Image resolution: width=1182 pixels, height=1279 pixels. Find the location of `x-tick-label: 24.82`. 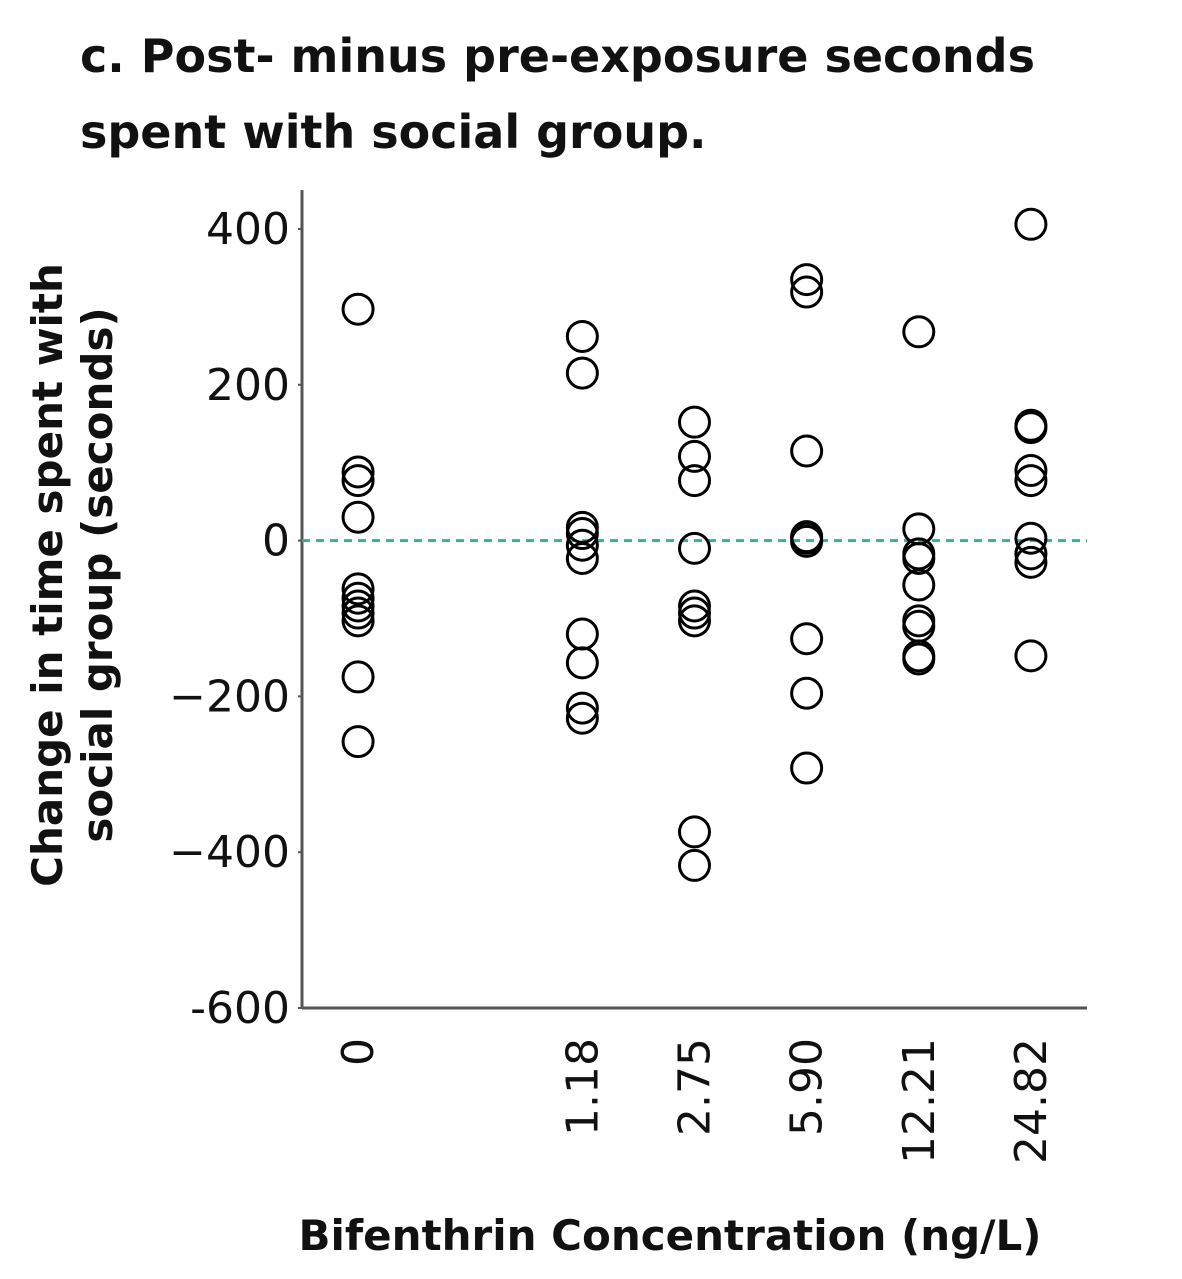

x-tick-label: 24.82 is located at coordinates (1031, 1101).